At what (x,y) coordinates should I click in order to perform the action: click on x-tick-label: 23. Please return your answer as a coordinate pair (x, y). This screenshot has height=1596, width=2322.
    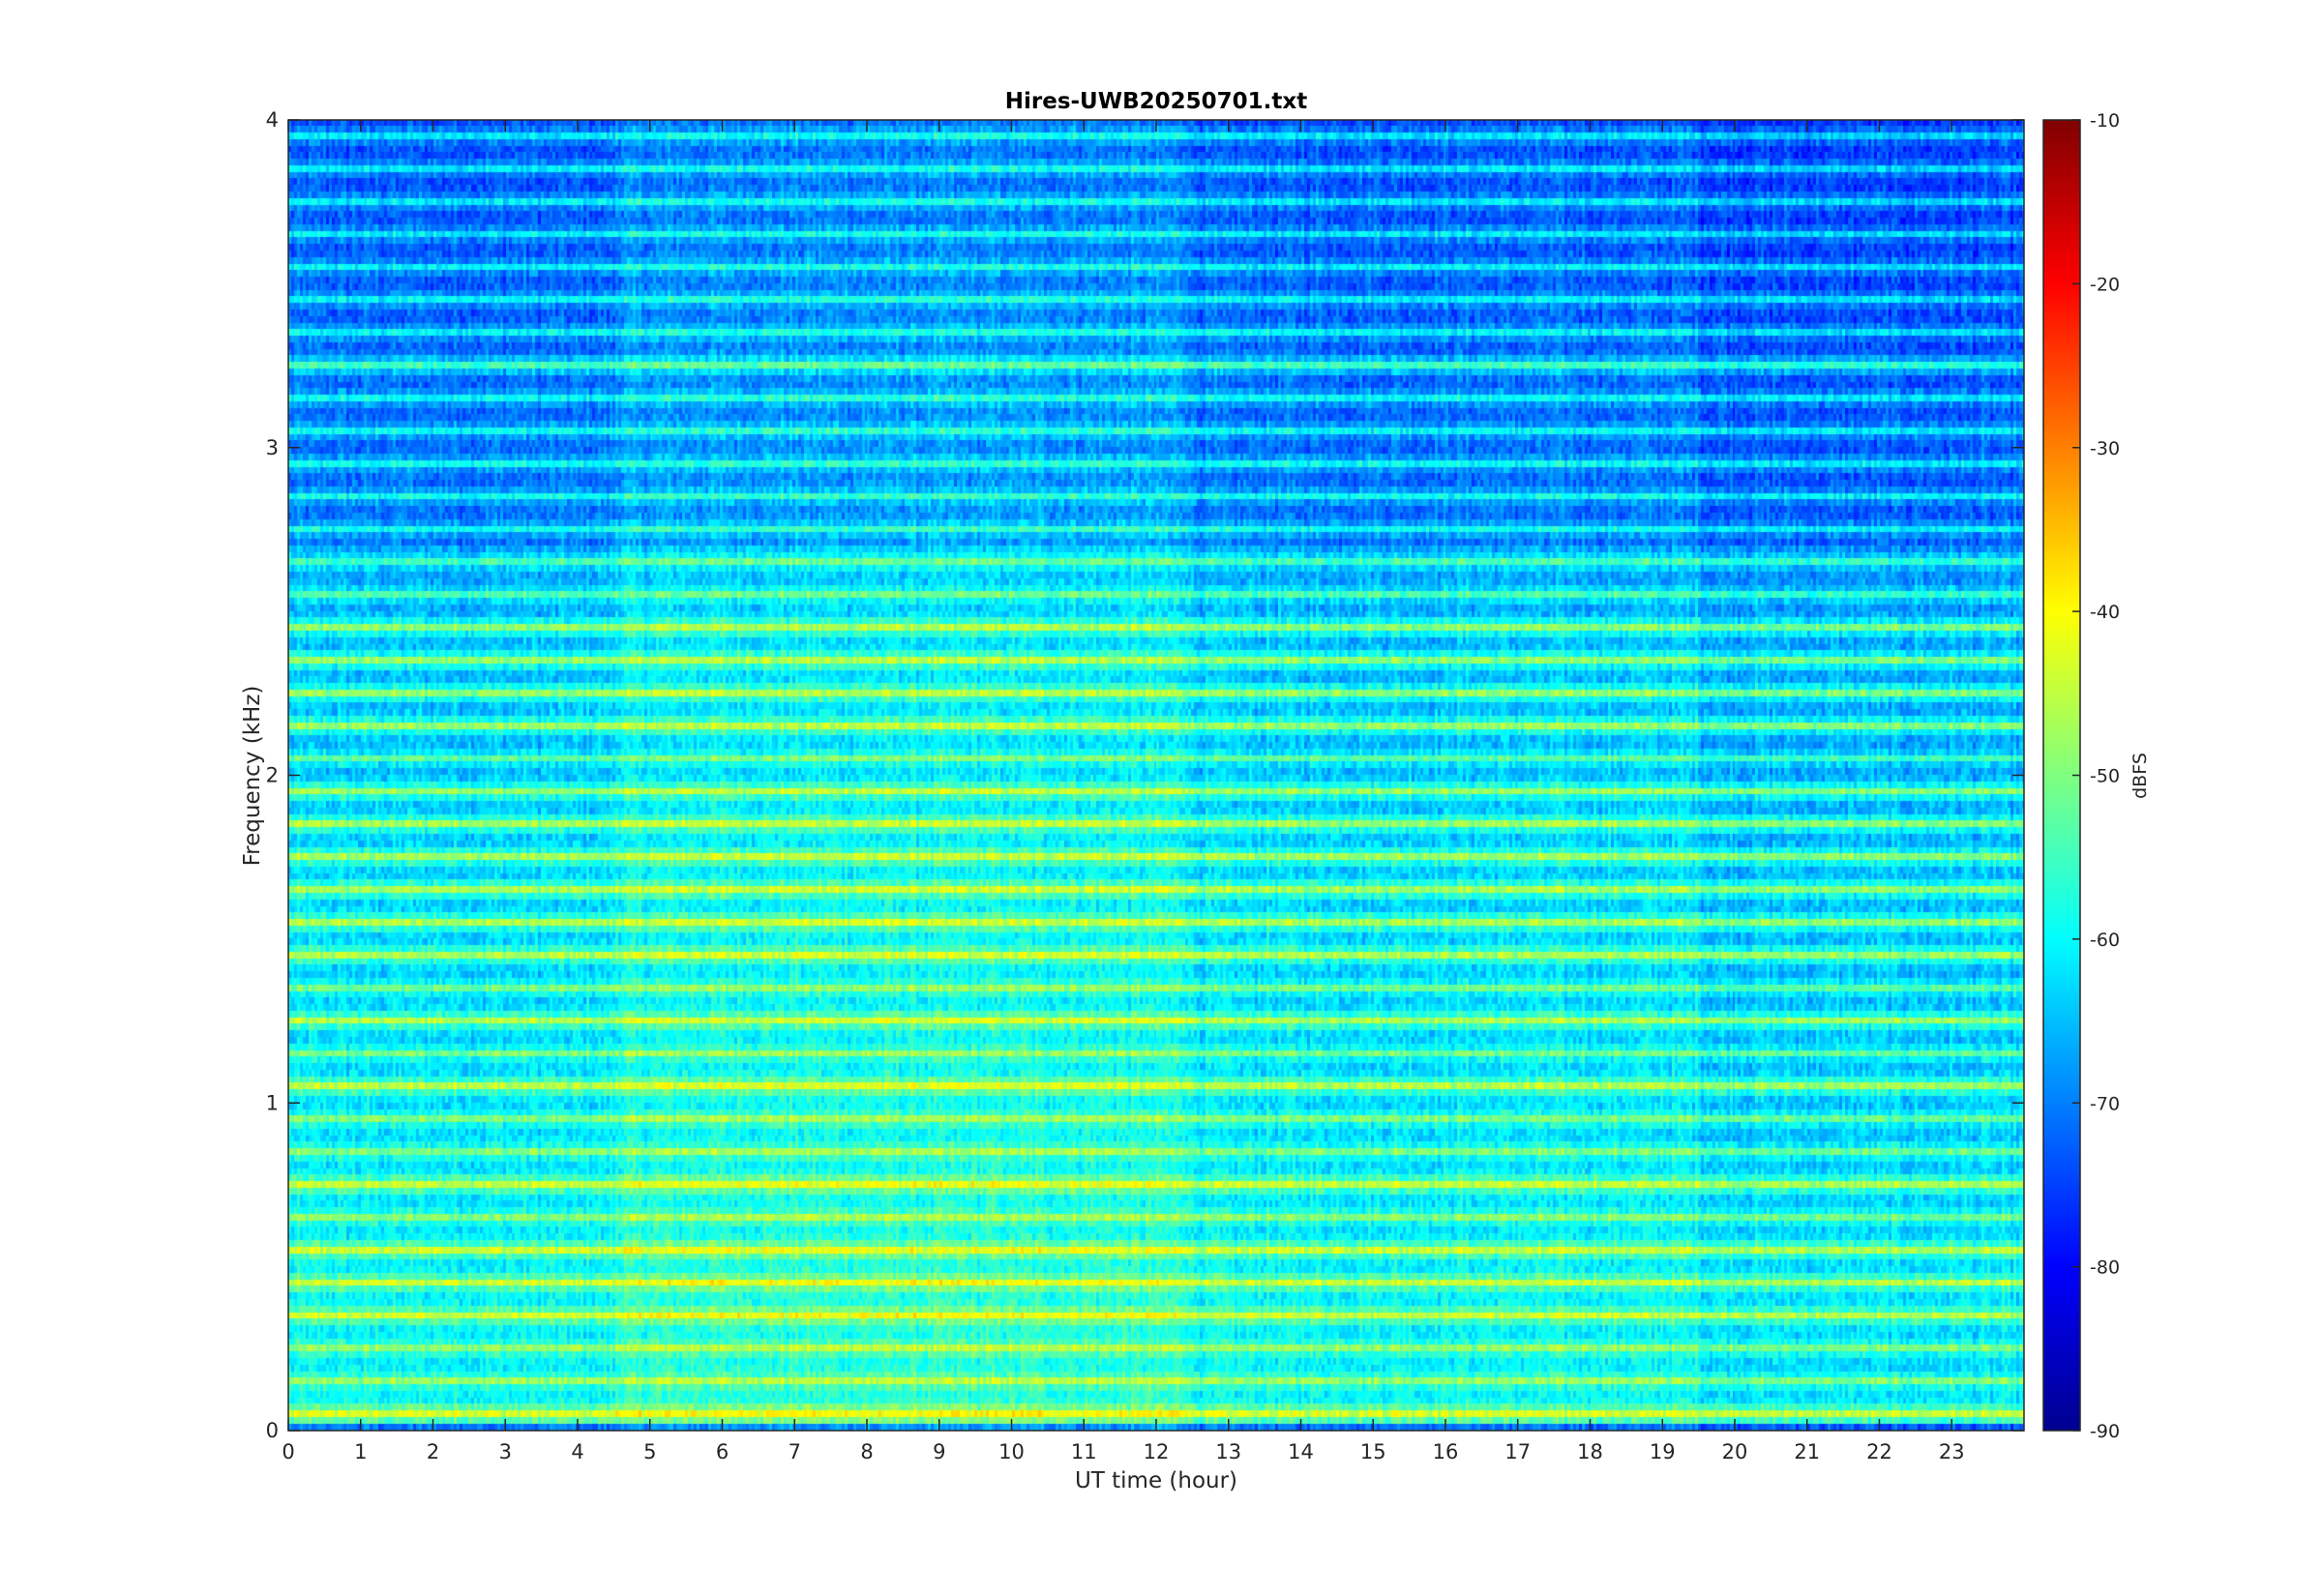
    Looking at the image, I should click on (1952, 1451).